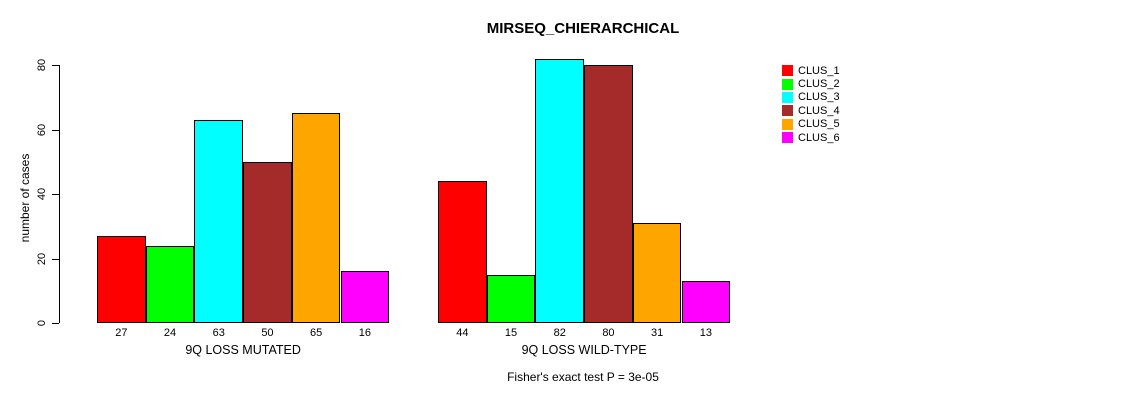 The height and width of the screenshot is (400, 1140). I want to click on legend-item-clus_3: CLUS_3, so click(811, 97).